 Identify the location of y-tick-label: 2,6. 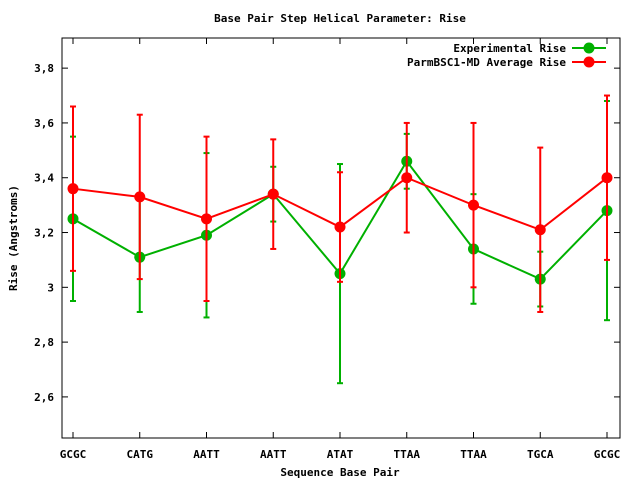
(44, 397).